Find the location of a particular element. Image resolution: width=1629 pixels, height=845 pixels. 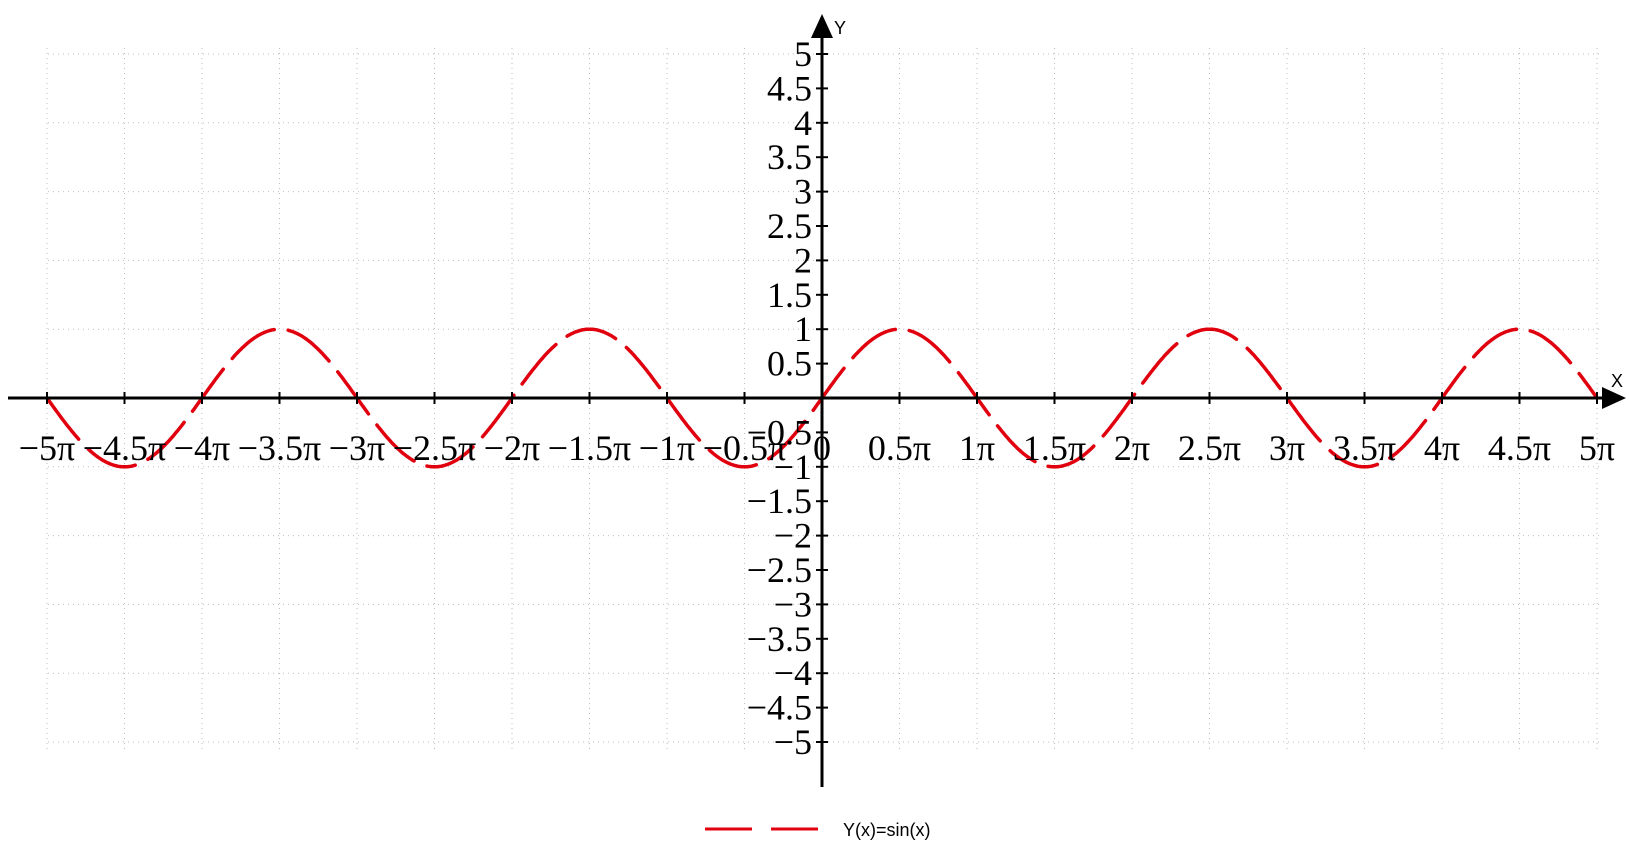

x-tick-label: −1.5π is located at coordinates (589, 448).